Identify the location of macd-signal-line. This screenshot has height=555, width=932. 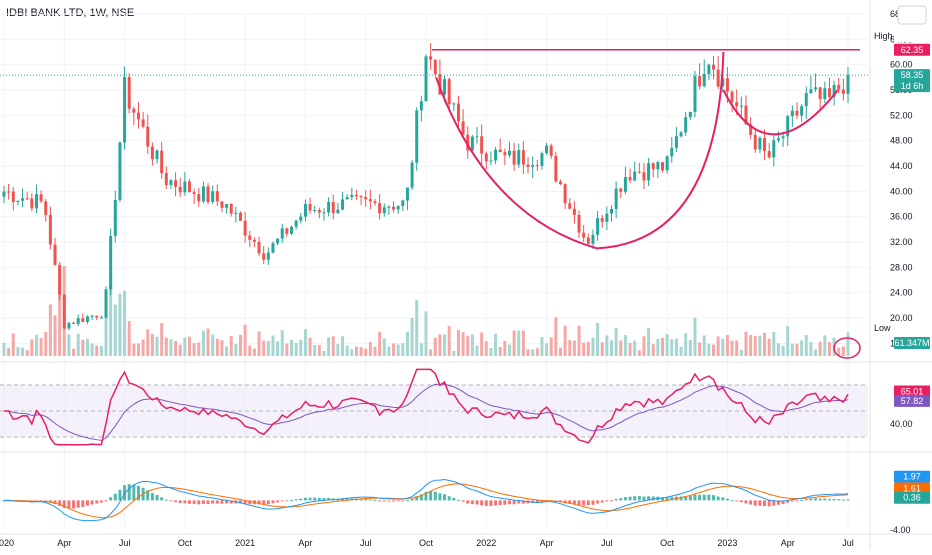
(426, 501).